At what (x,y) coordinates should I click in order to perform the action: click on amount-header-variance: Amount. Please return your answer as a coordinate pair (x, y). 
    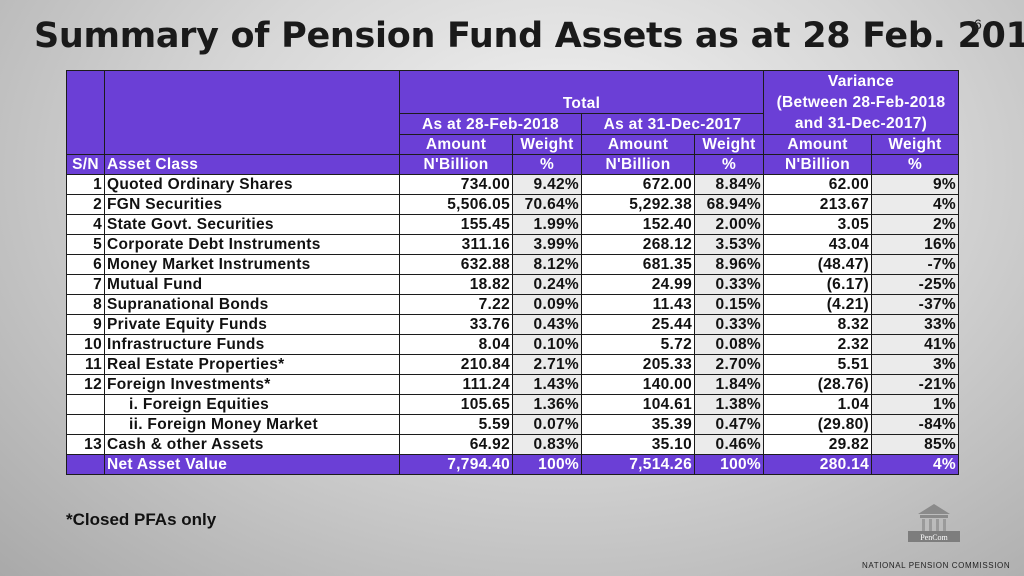
    Looking at the image, I should click on (817, 144).